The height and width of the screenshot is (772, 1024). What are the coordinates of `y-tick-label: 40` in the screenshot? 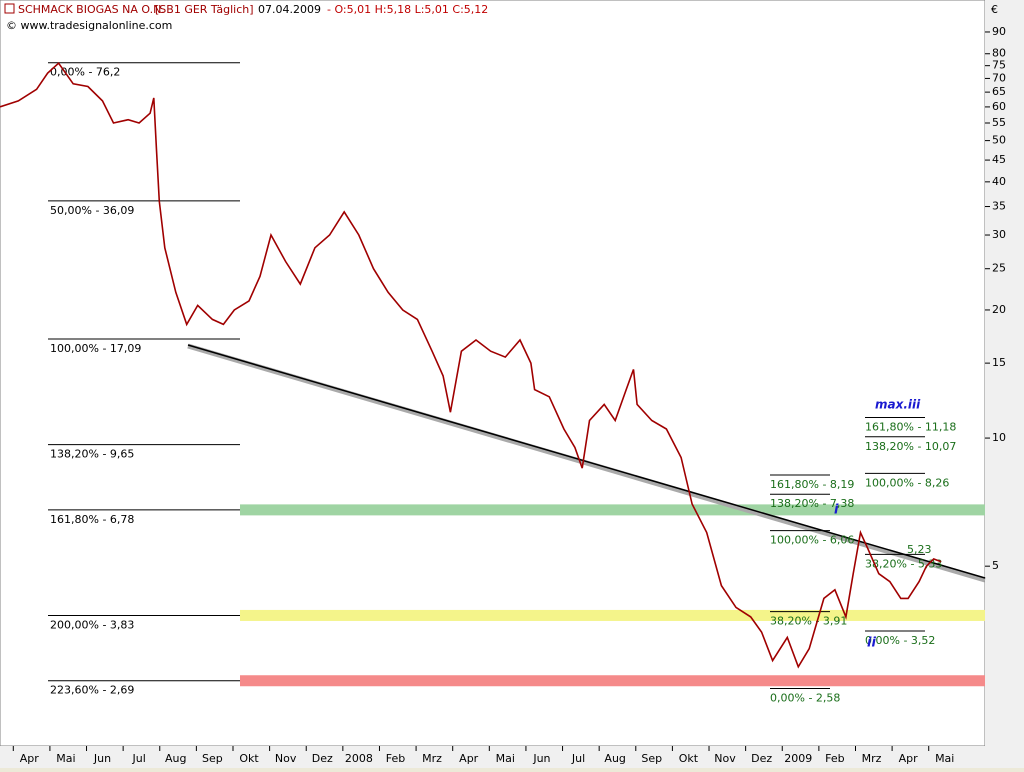 It's located at (999, 181).